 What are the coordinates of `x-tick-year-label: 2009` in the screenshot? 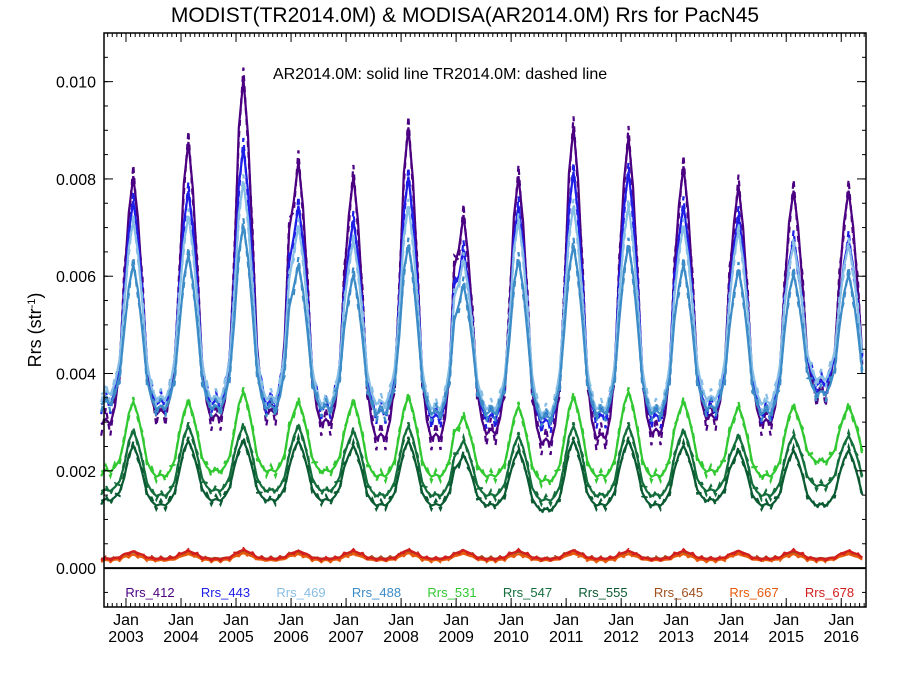 It's located at (456, 637).